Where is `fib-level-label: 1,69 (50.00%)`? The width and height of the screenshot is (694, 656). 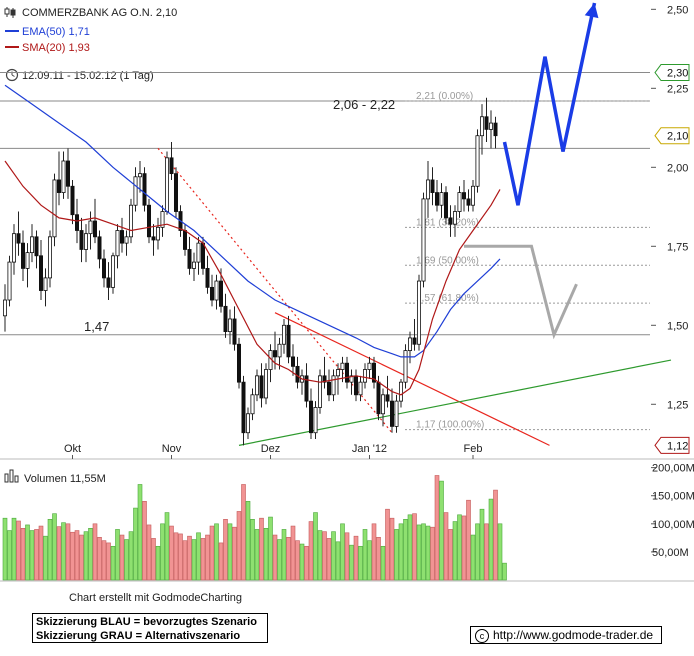
fib-level-label: 1,69 (50.00%) is located at coordinates (447, 260).